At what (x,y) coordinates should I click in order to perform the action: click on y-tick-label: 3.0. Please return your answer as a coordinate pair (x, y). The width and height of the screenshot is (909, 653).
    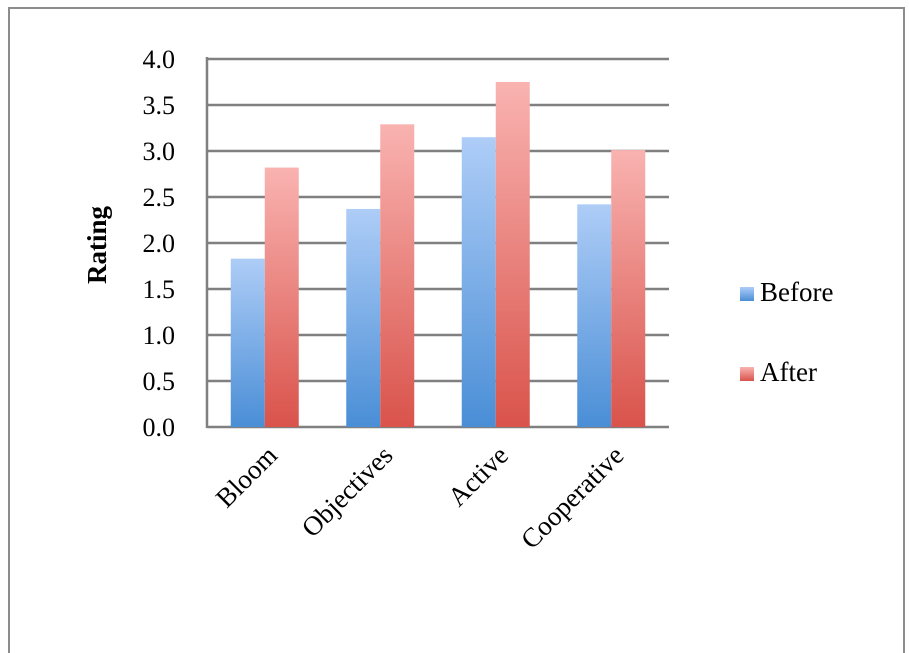
    Looking at the image, I should click on (159, 151).